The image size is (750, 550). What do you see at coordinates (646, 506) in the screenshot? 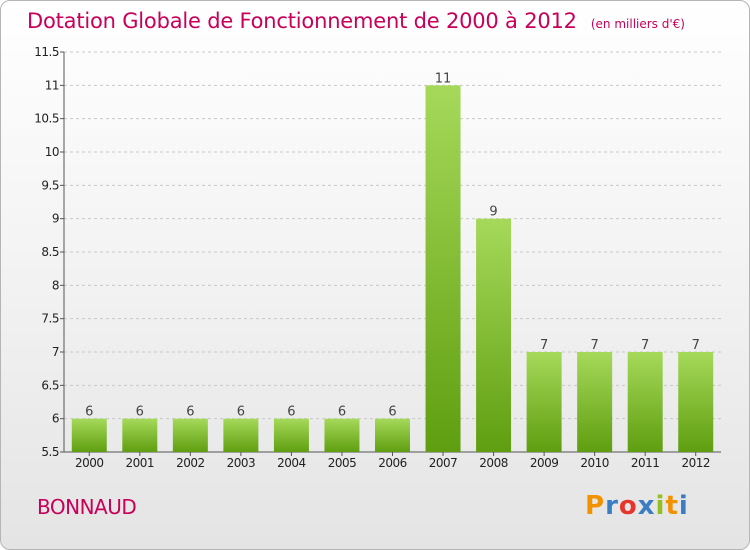
I see `logo-letter: x` at bounding box center [646, 506].